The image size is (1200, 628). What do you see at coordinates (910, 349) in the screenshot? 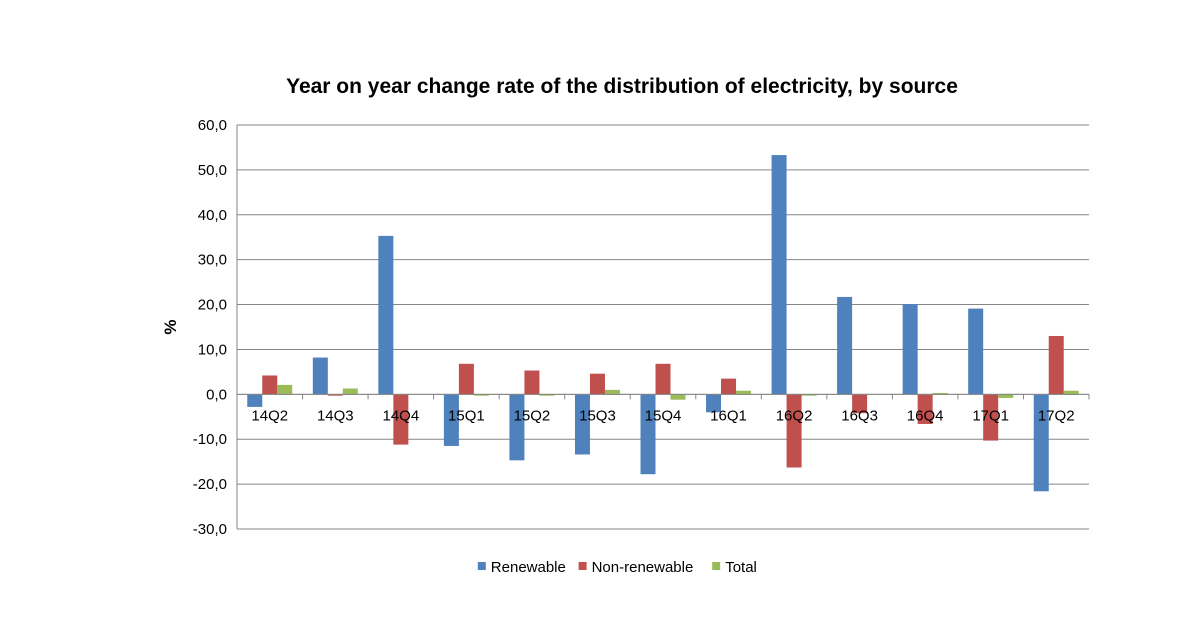
I see `bar-renewable-16q4` at bounding box center [910, 349].